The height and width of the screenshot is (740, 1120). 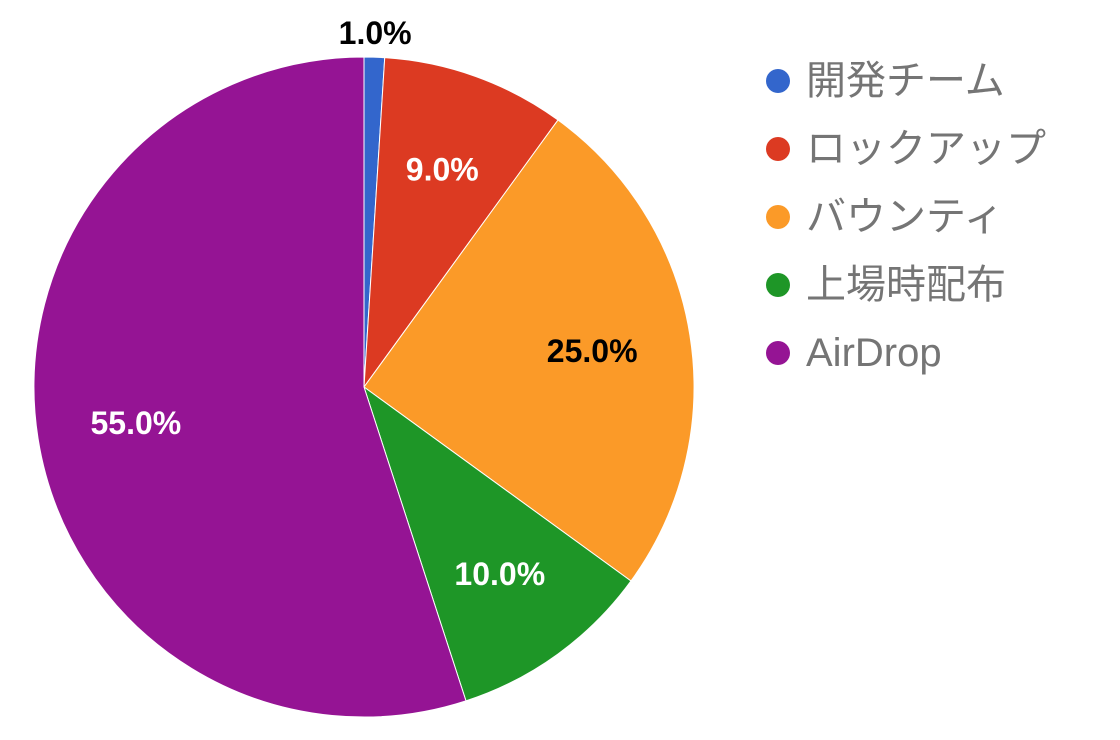 I want to click on legend-label-2: ロックアップ, so click(x=926, y=149).